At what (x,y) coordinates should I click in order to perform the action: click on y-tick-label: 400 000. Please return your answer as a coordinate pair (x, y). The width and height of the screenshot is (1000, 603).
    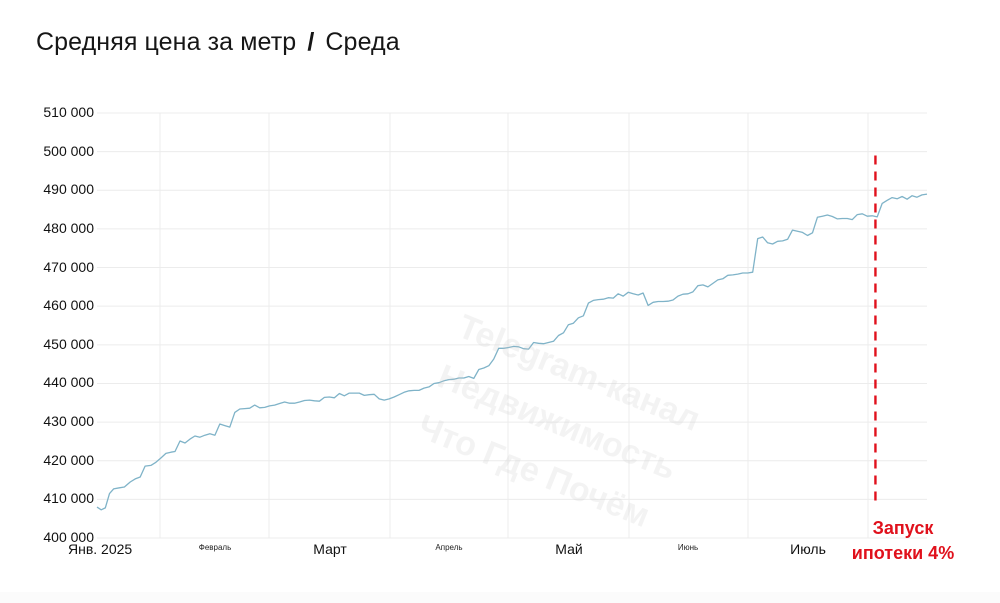
    Looking at the image, I should click on (68, 537).